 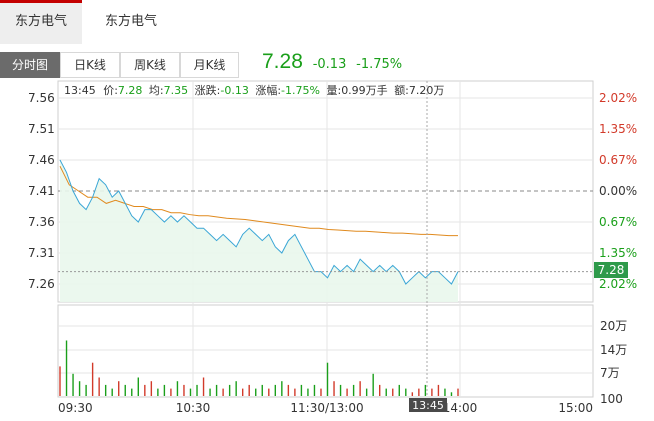 What do you see at coordinates (90, 65) in the screenshot?
I see `tab-daily-k: 日K线` at bounding box center [90, 65].